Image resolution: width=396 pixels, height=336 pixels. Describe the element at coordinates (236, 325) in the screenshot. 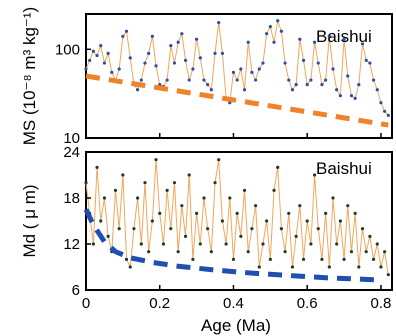

I see `x-axis-title: Age (Ma)` at that location.